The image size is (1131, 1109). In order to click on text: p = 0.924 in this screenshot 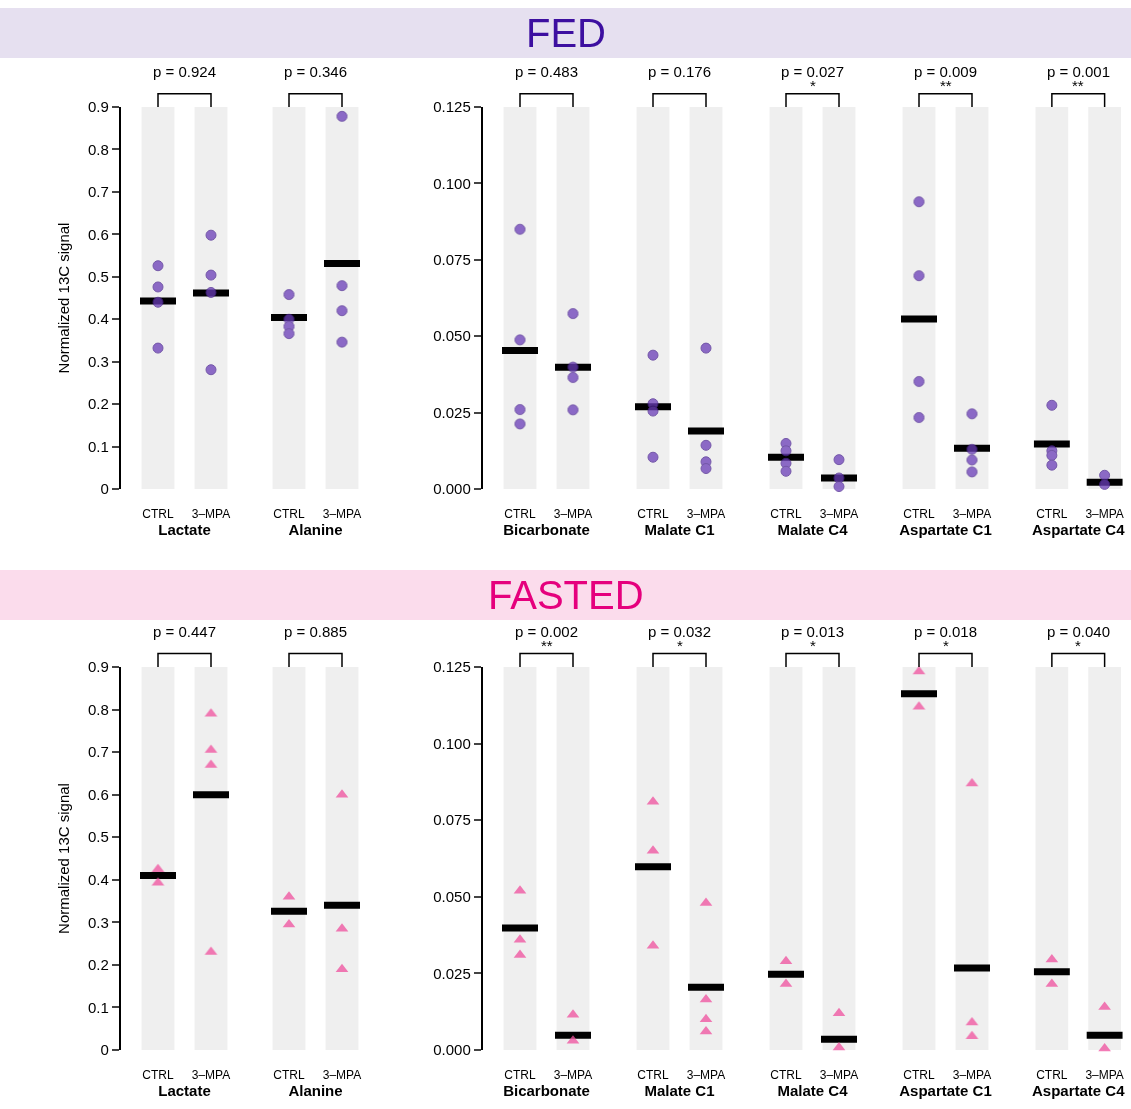, I will do `click(184, 71)`.